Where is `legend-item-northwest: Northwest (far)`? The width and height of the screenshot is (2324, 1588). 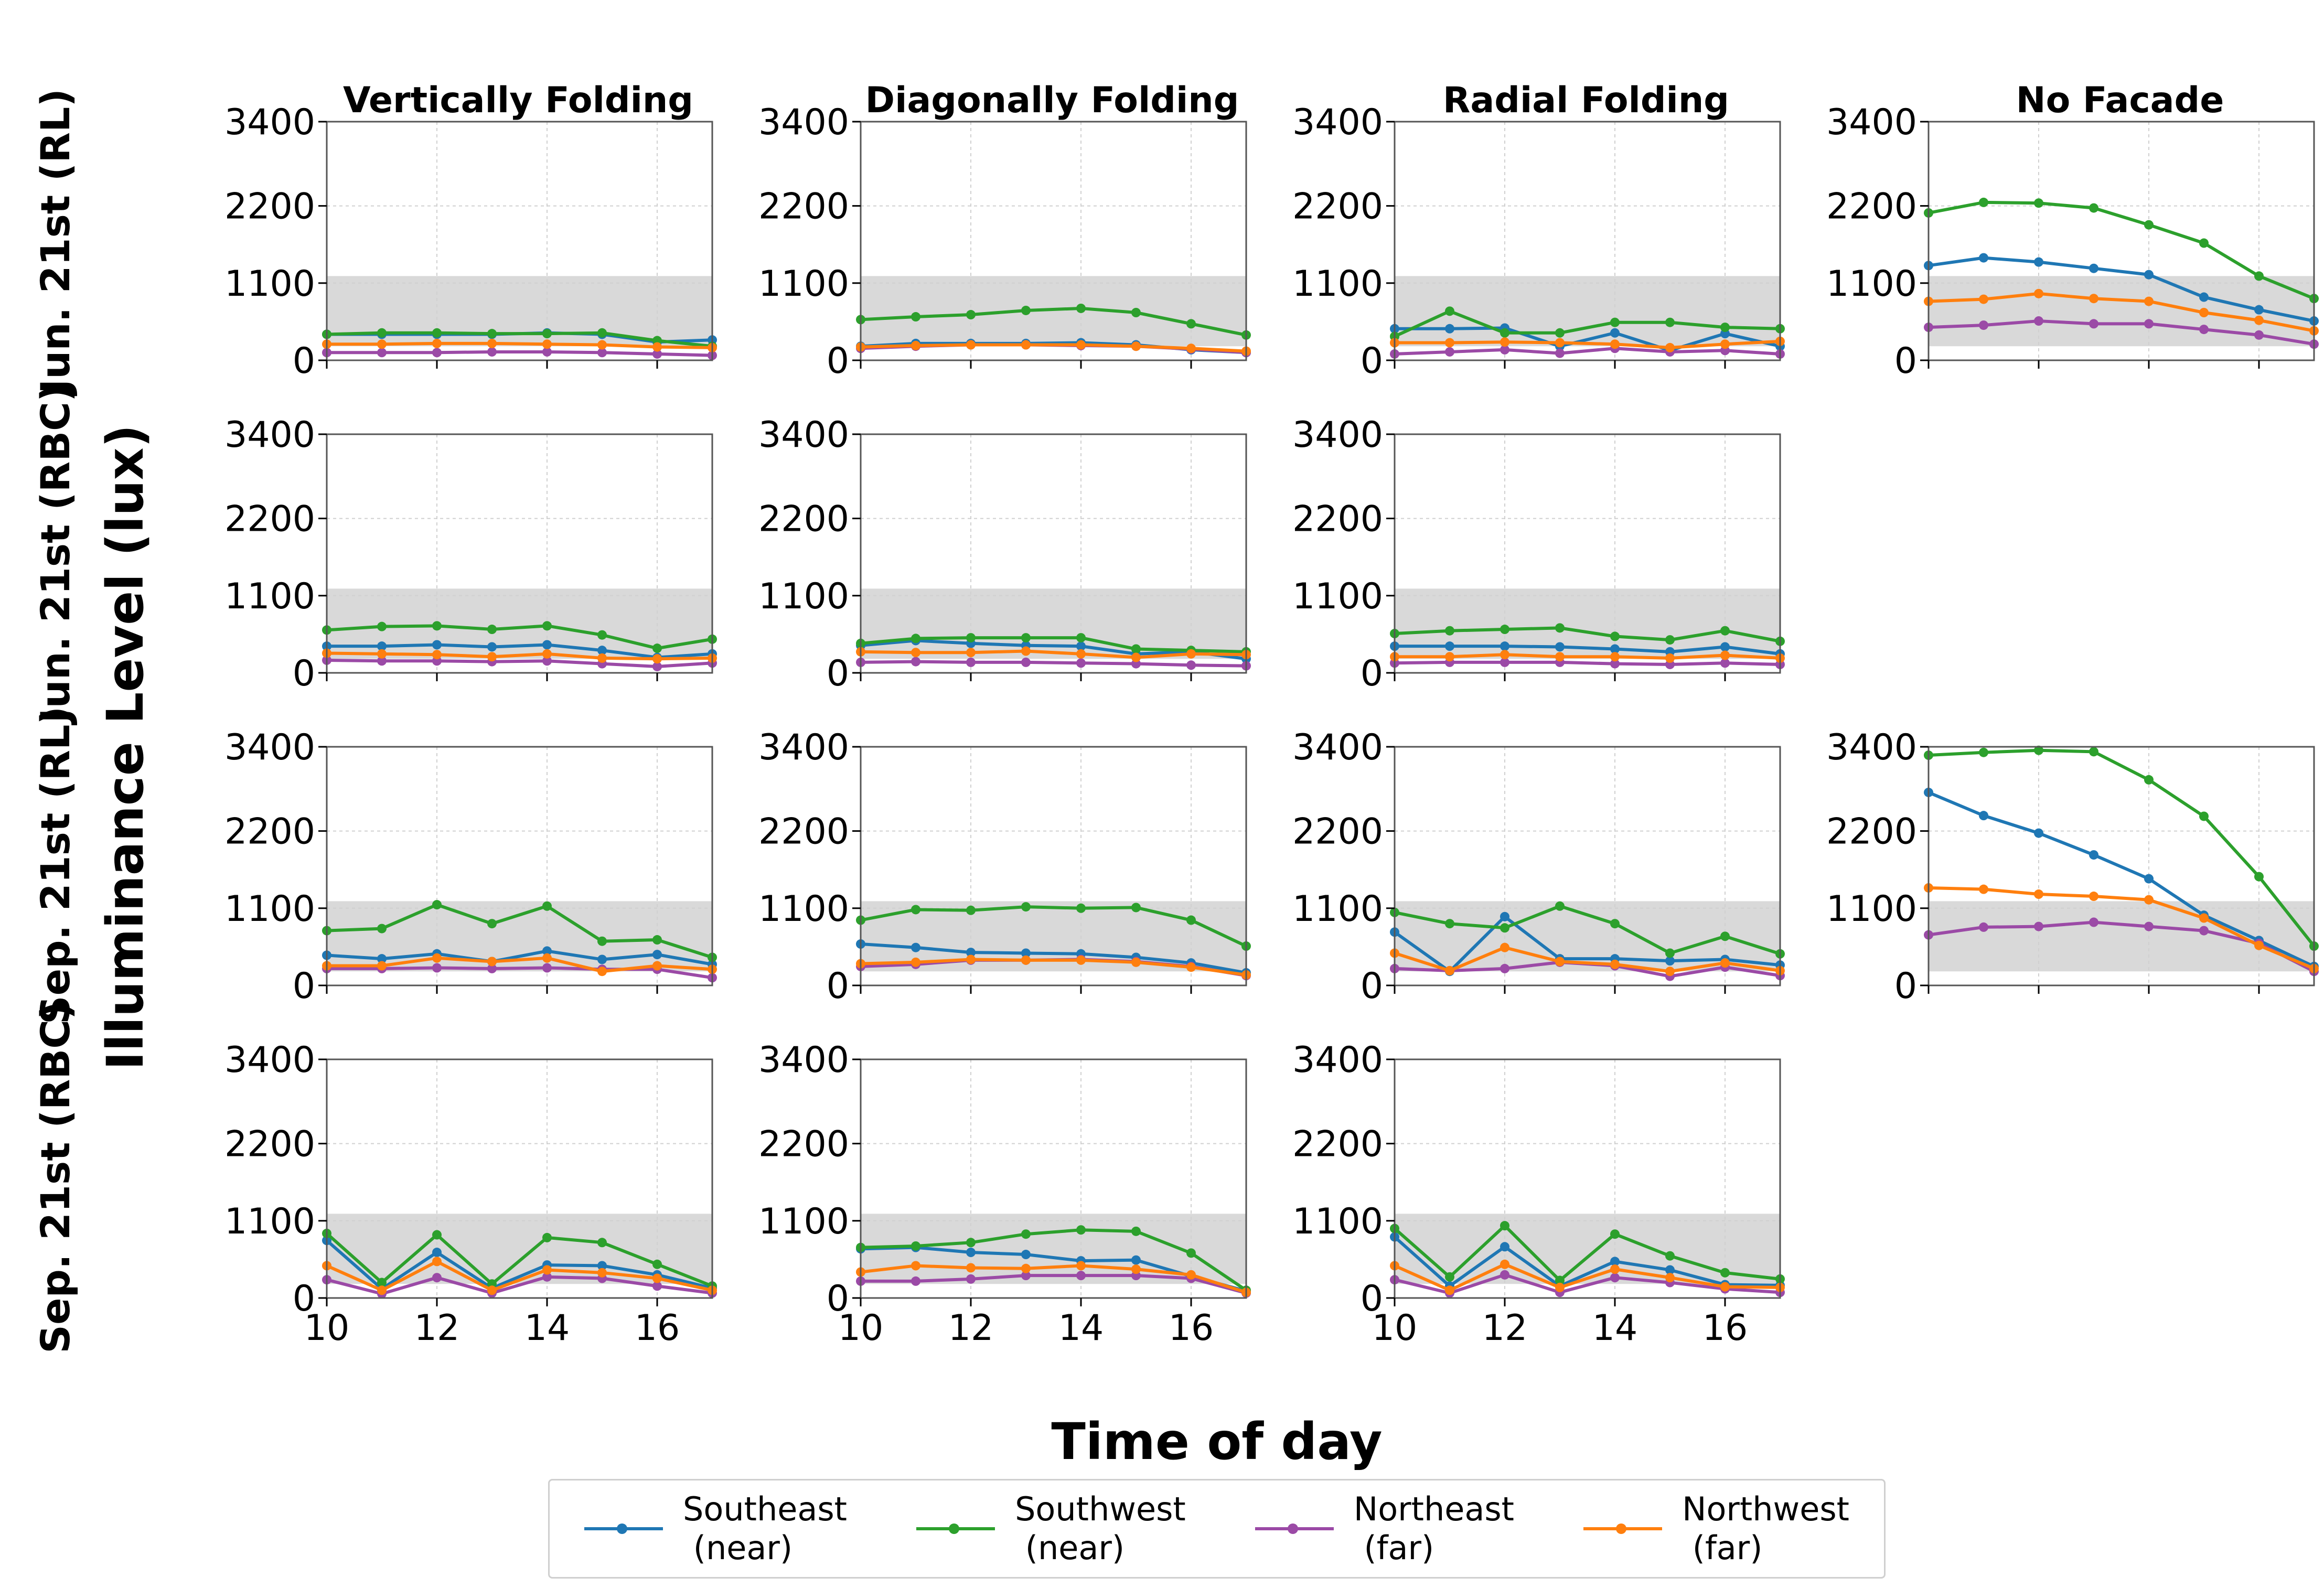
legend-item-northwest: Northwest (far) is located at coordinates (1716, 1529).